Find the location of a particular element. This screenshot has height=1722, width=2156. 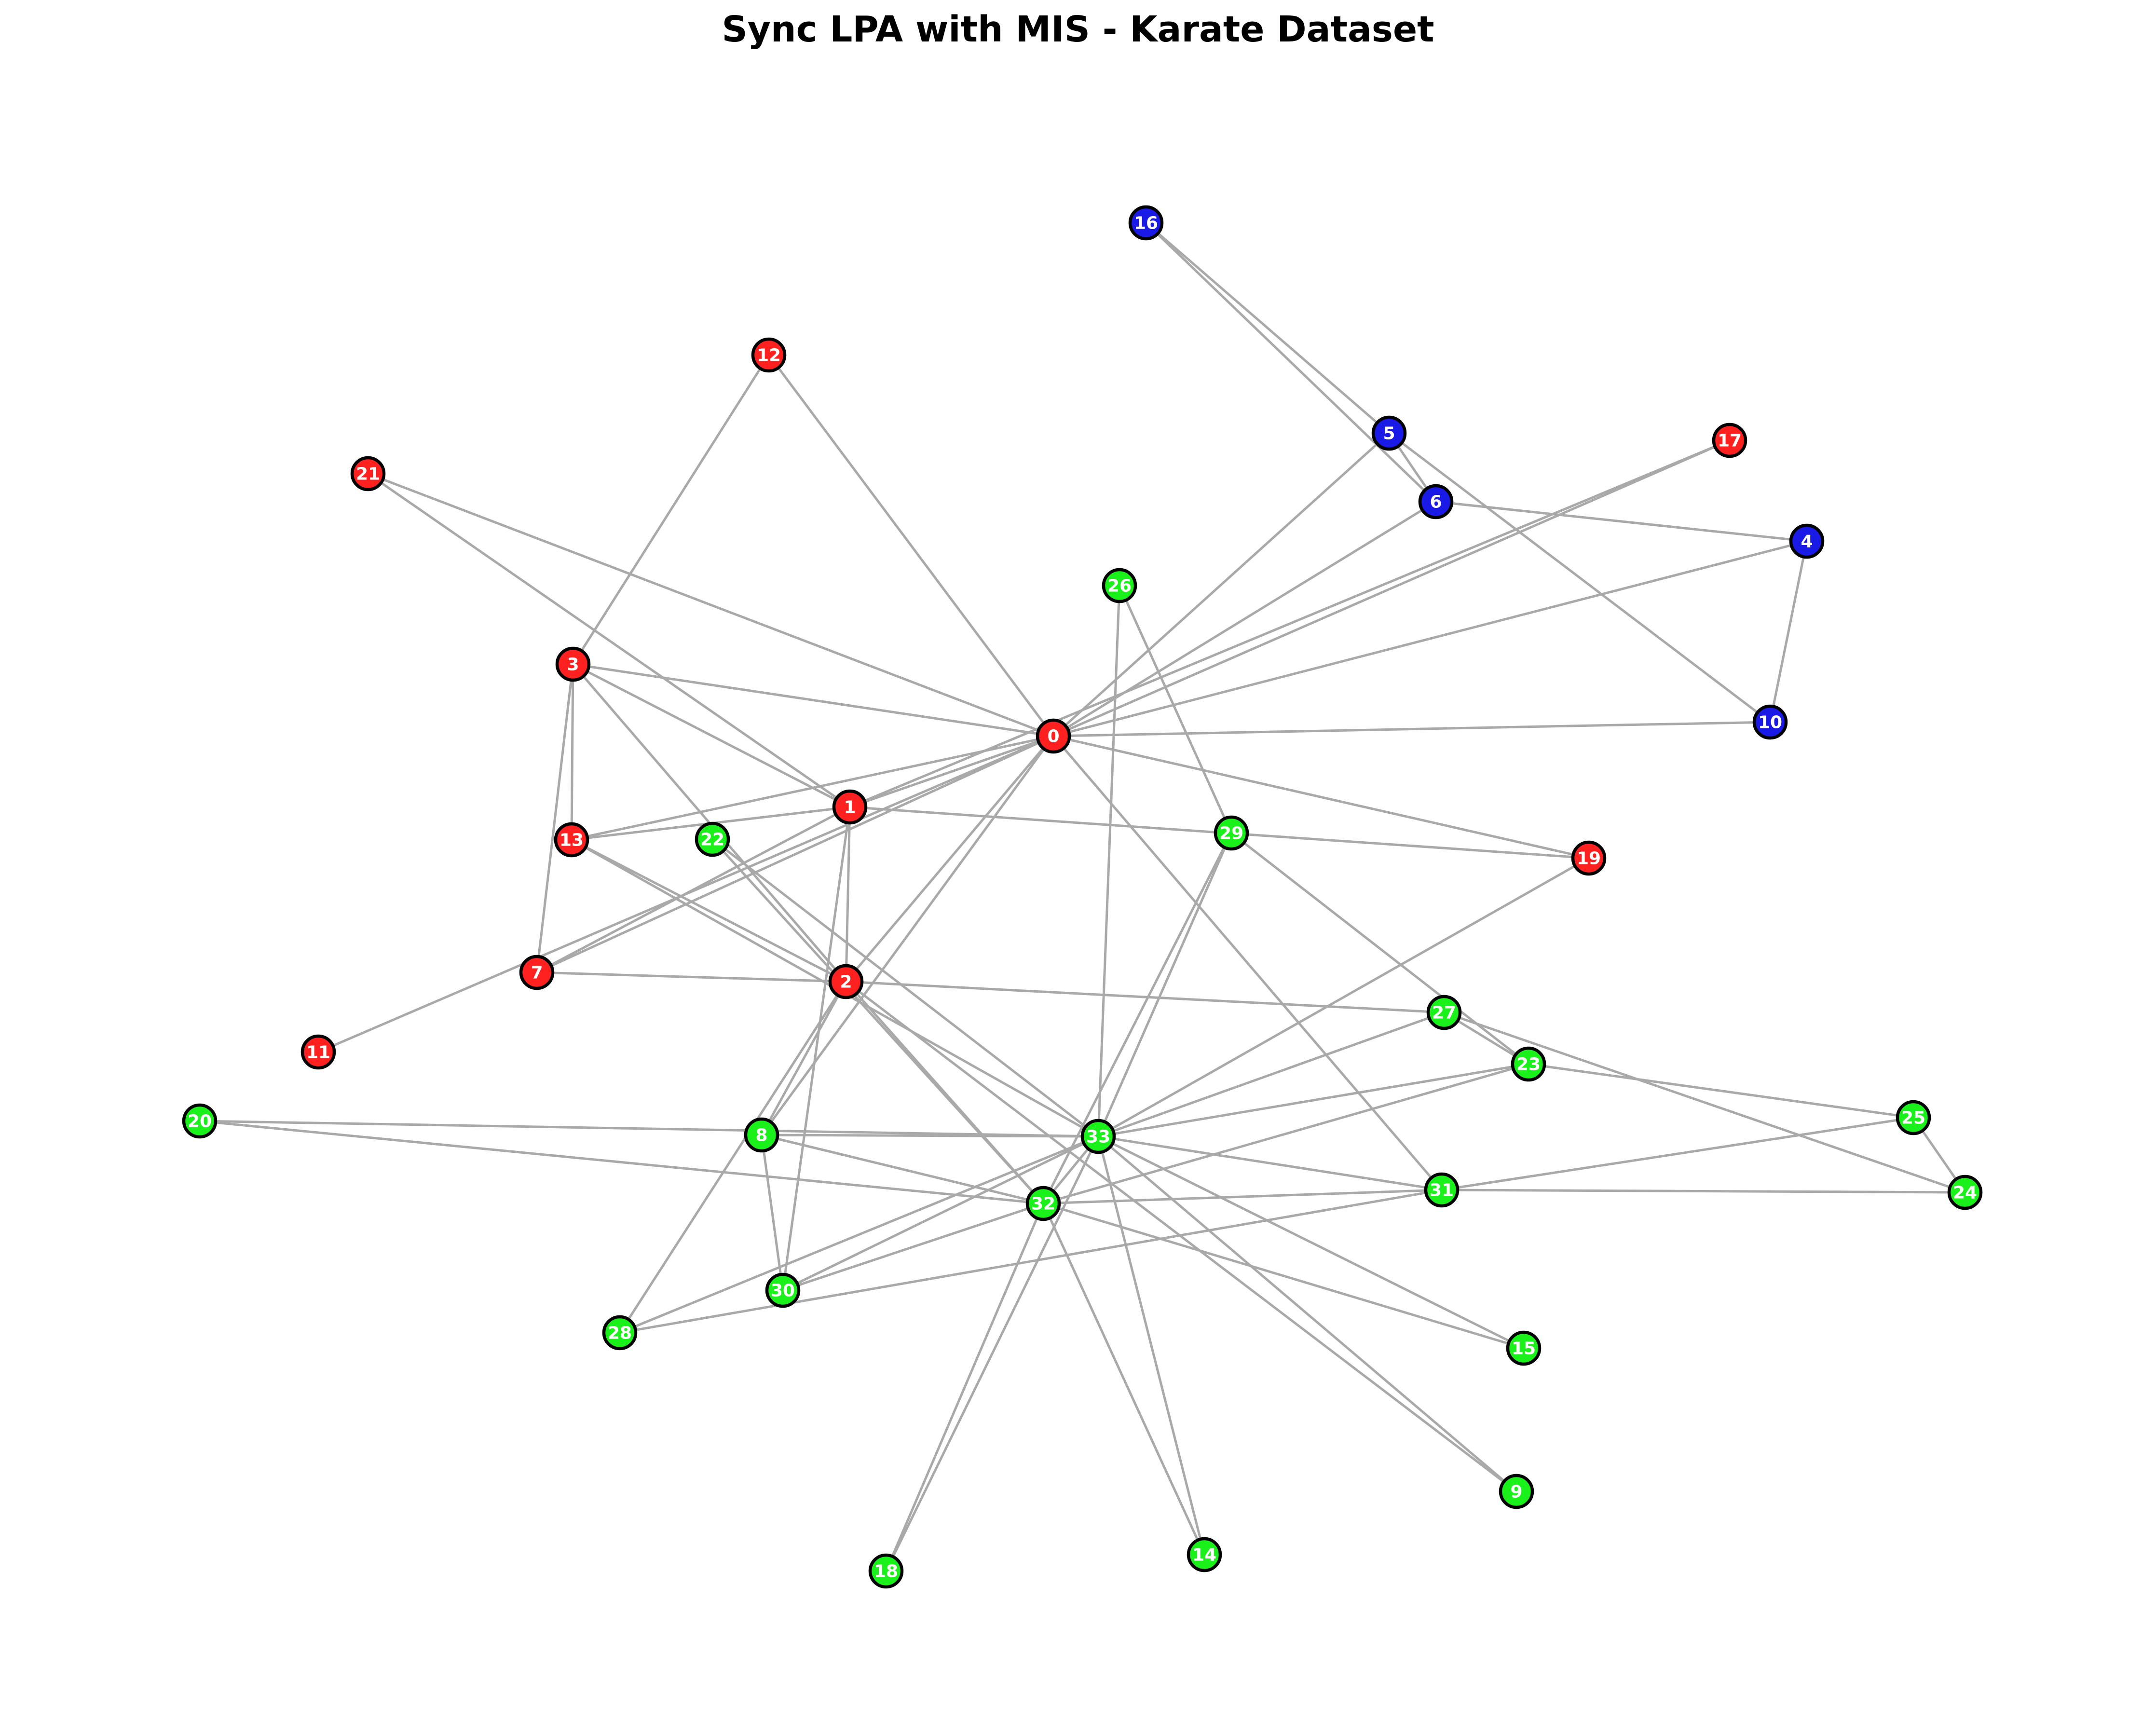

node-label: 14 is located at coordinates (1204, 1555).